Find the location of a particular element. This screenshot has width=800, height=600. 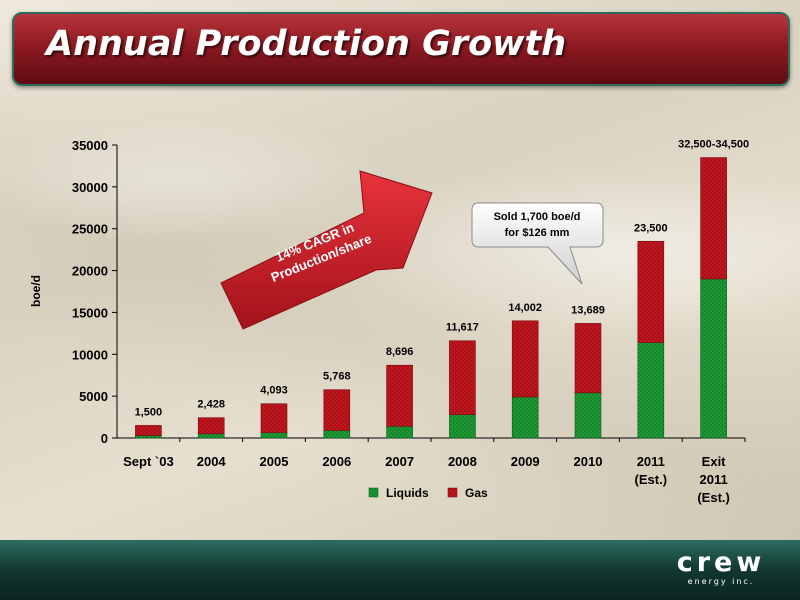

logo-subtitle: energy inc. is located at coordinates (721, 581).